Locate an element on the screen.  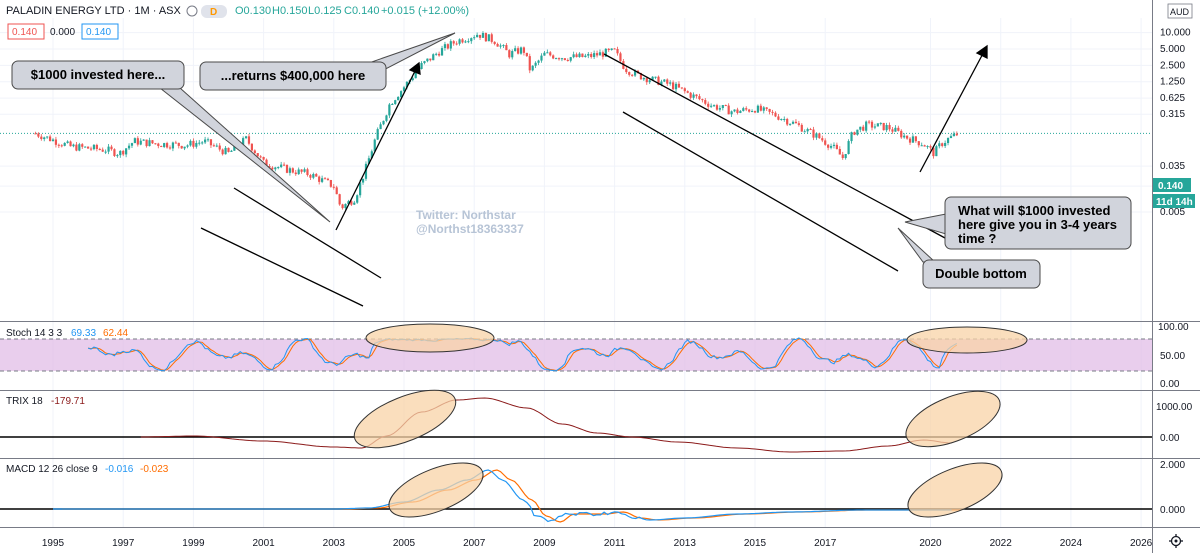
price-badge-text: 0.140 is located at coordinates (1170, 186).